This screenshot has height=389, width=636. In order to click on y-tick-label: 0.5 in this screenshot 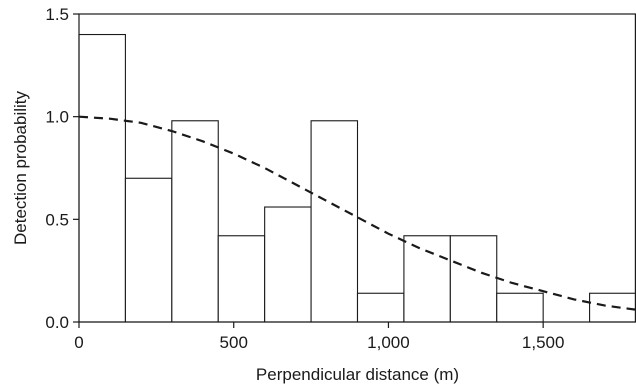, I will do `click(57, 219)`.